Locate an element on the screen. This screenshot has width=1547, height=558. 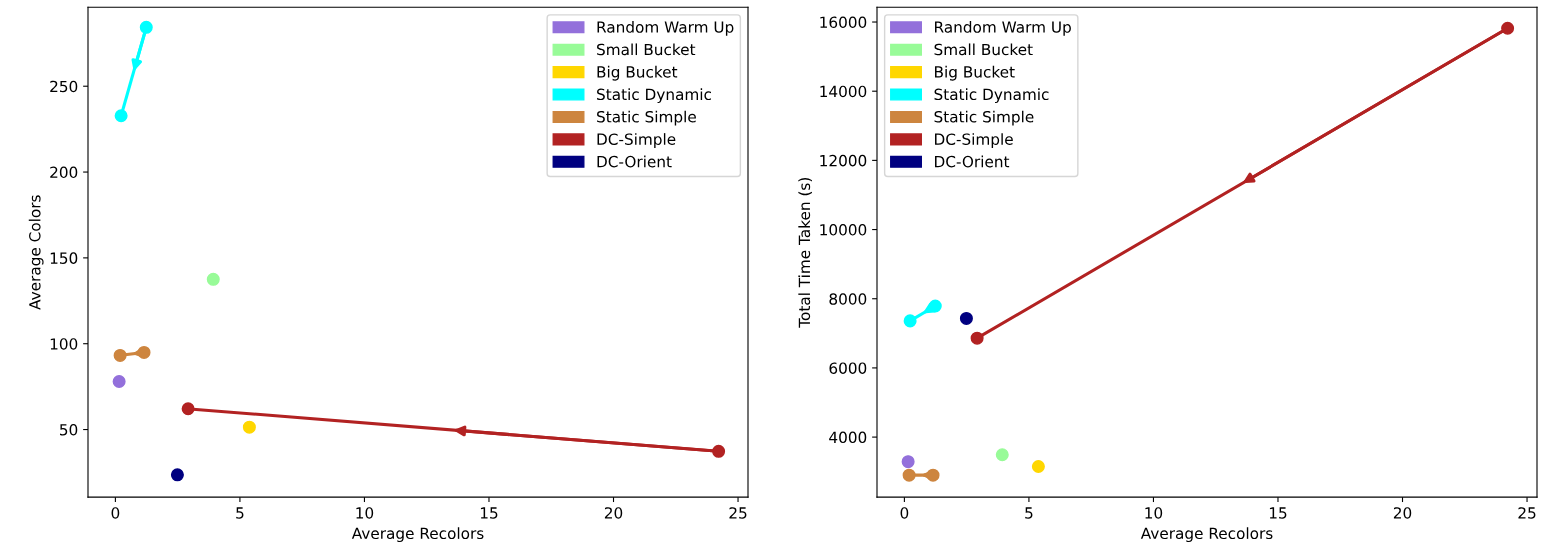
y-tick-label: 10000 is located at coordinates (843, 230).